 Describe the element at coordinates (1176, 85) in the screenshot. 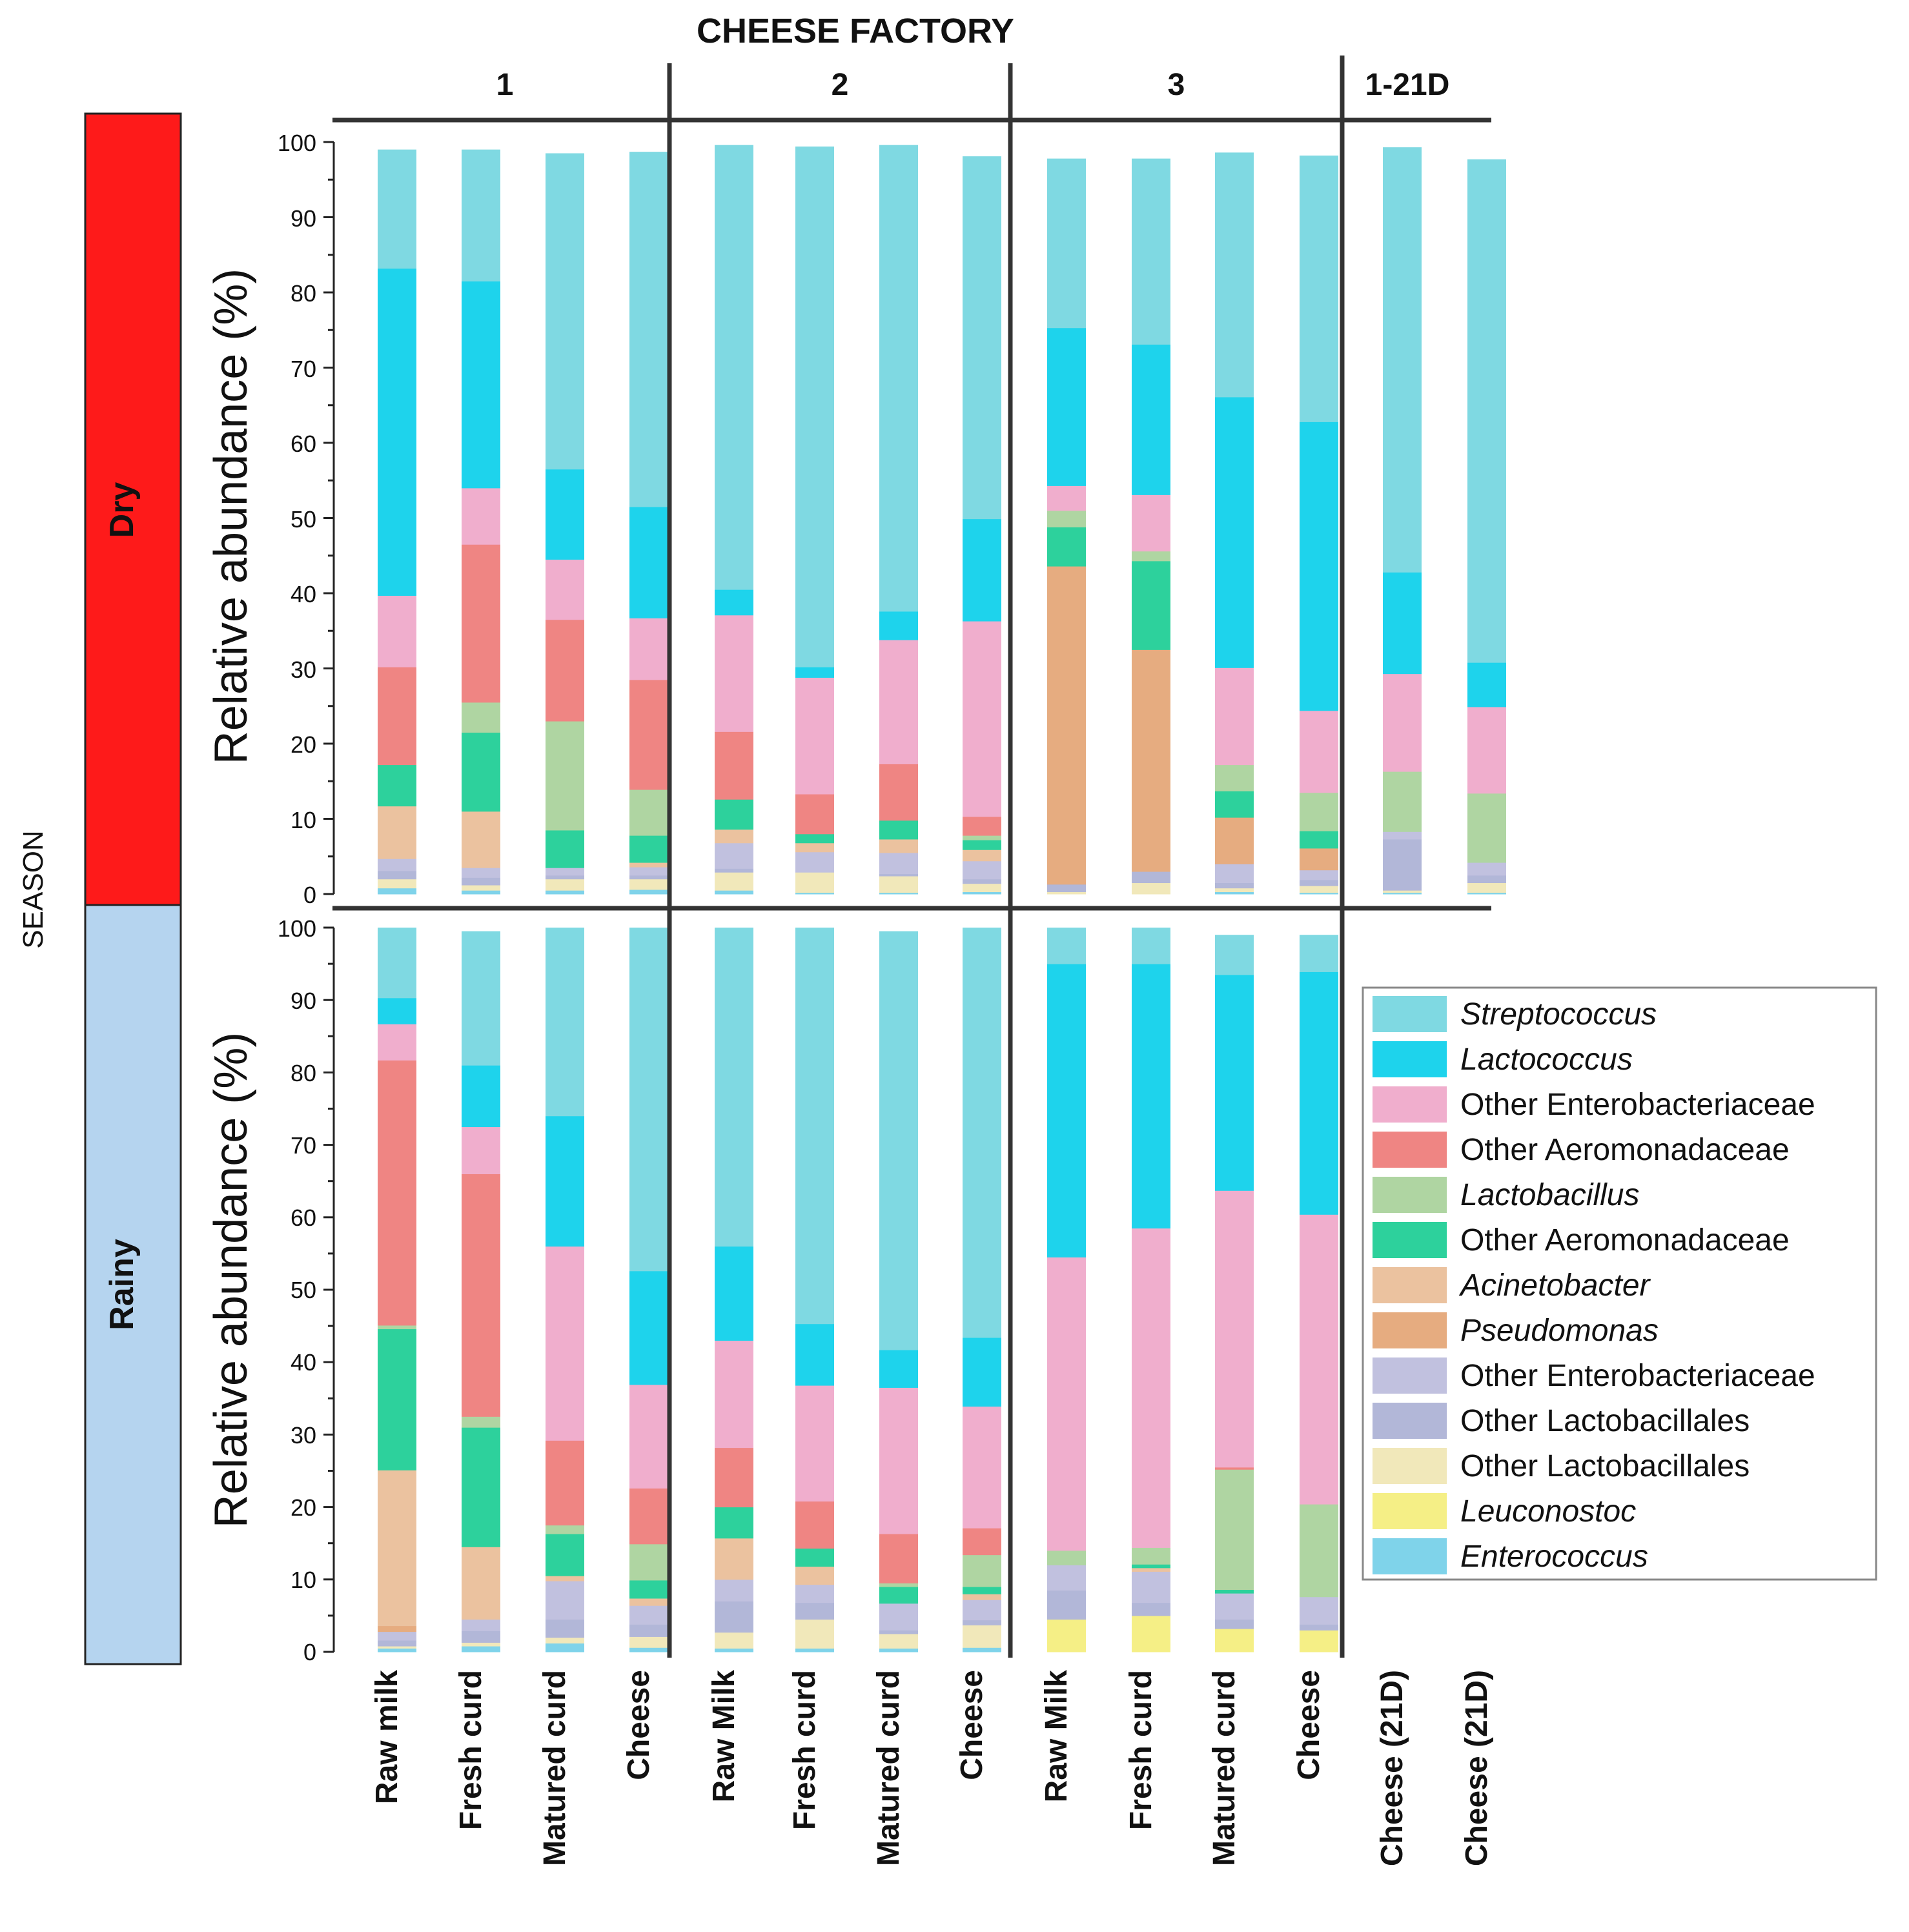

I see `factory-3-header: 3` at that location.